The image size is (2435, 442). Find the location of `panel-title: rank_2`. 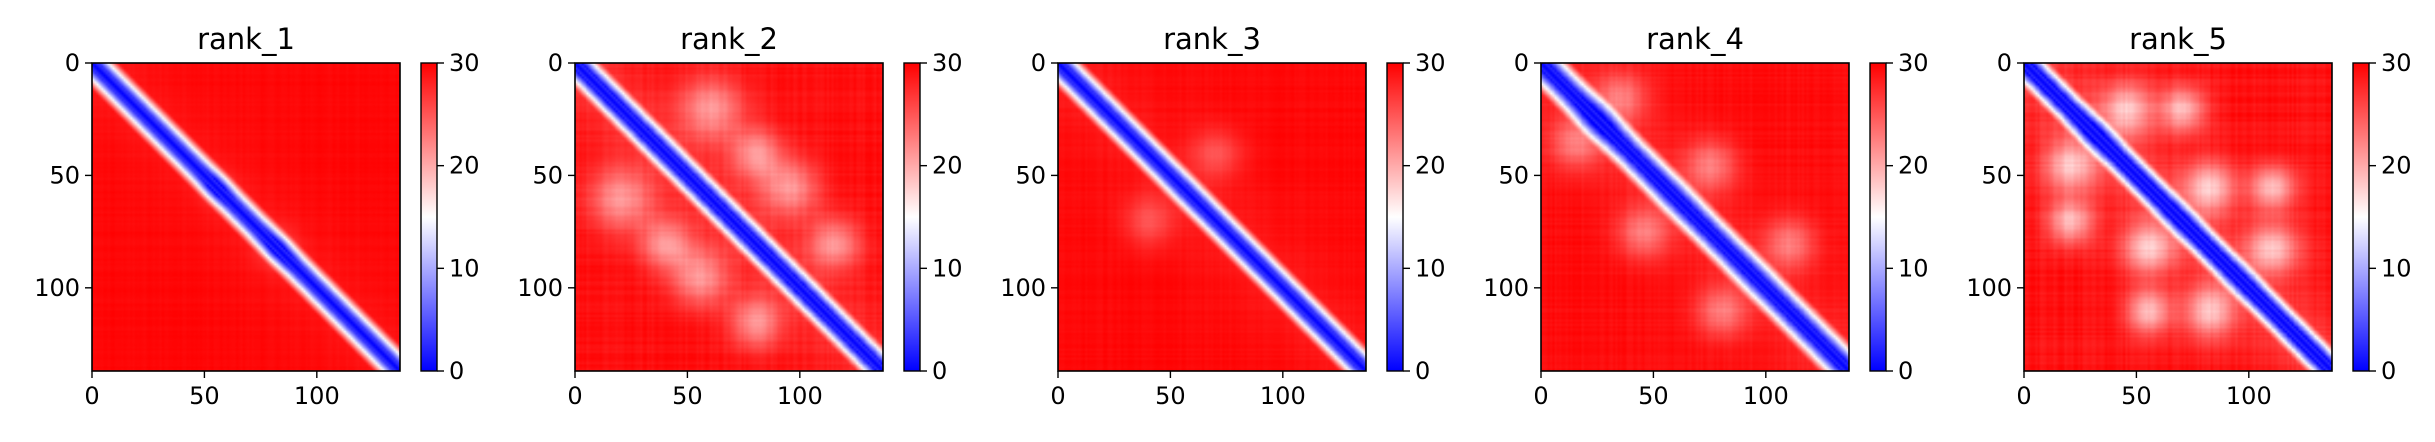

panel-title: rank_2 is located at coordinates (729, 39).